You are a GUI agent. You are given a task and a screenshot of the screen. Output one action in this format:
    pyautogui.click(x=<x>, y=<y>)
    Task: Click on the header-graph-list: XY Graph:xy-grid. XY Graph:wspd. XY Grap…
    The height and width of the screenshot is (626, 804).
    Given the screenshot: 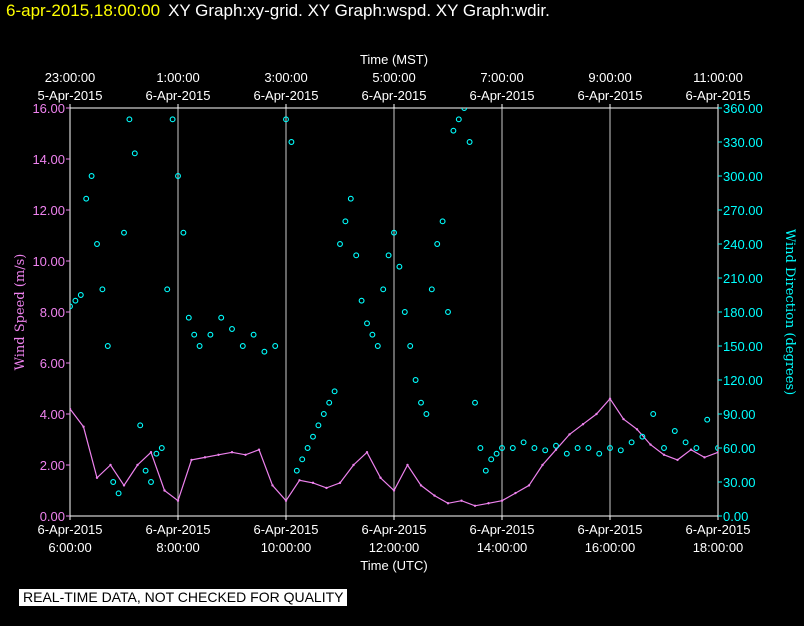 What is the action you would take?
    pyautogui.click(x=359, y=10)
    